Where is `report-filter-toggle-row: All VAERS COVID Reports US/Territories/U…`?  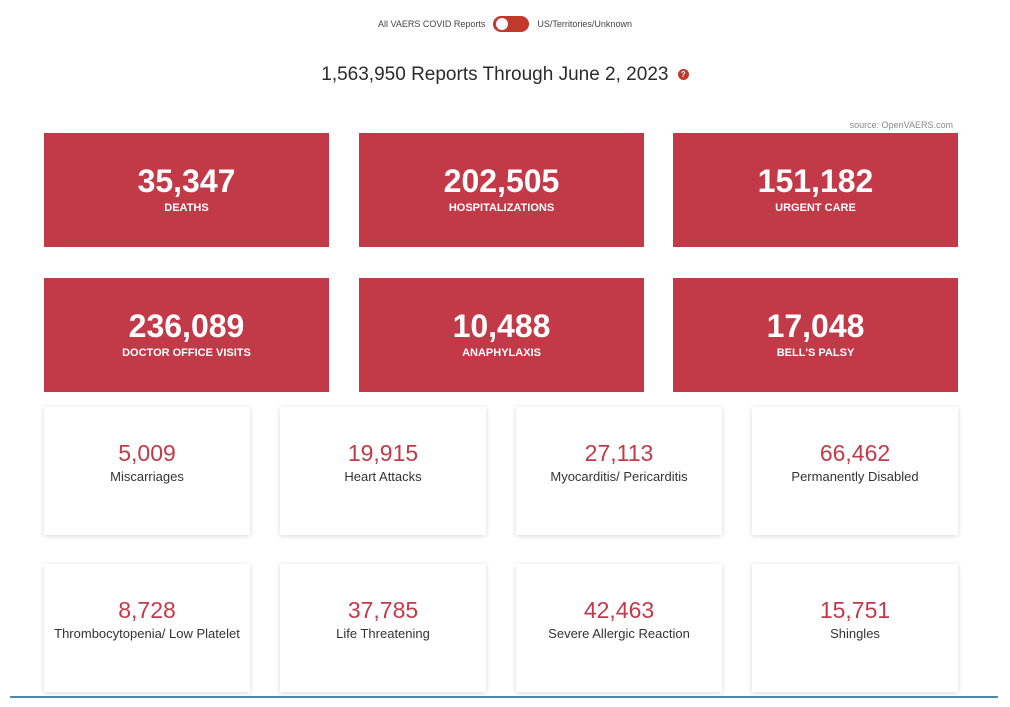
report-filter-toggle-row: All VAERS COVID Reports US/Territories/U… is located at coordinates (505, 24).